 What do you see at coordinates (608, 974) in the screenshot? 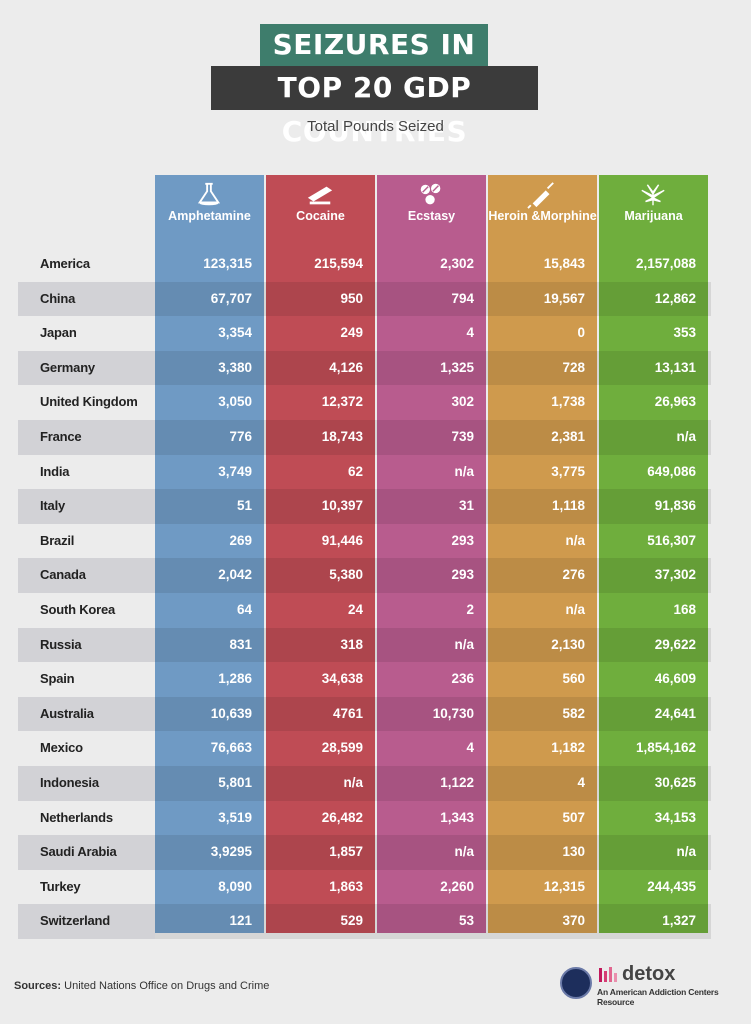
I see `detox-logo-icon` at bounding box center [608, 974].